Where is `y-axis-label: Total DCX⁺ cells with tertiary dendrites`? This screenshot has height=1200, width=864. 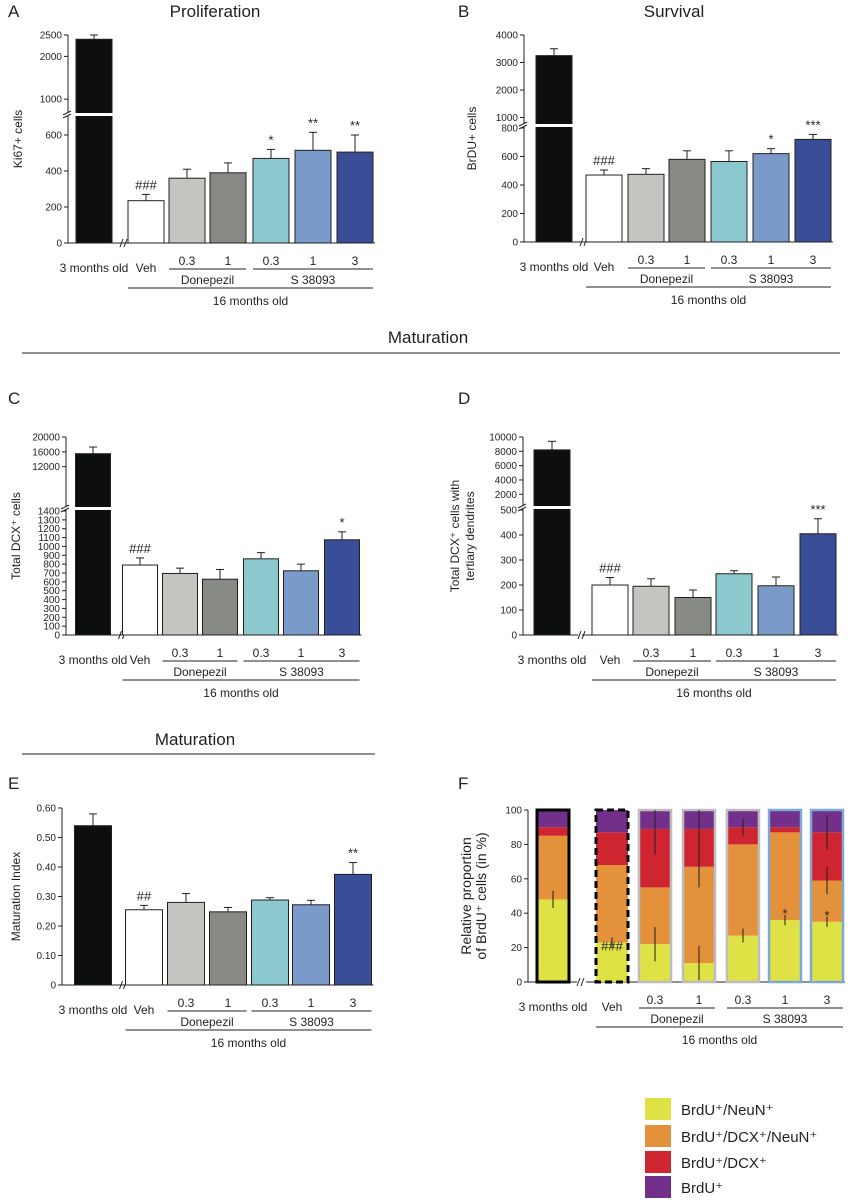
y-axis-label: Total DCX⁺ cells with tertiary dendrites is located at coordinates (462, 536).